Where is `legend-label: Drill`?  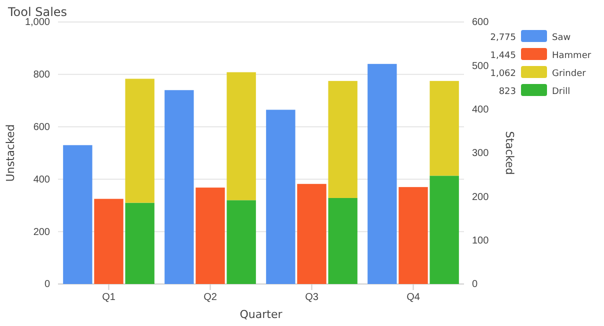
legend-label: Drill is located at coordinates (561, 92).